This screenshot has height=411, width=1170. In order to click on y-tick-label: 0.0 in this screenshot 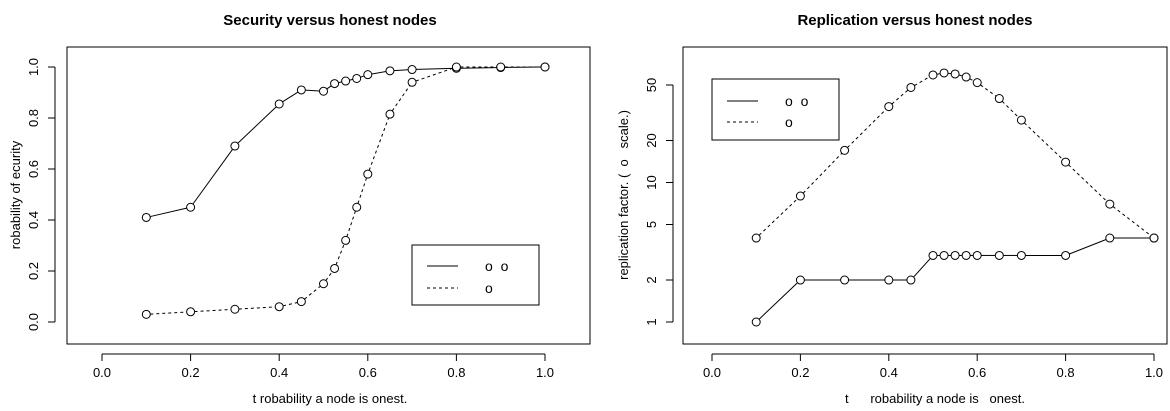, I will do `click(33, 322)`.